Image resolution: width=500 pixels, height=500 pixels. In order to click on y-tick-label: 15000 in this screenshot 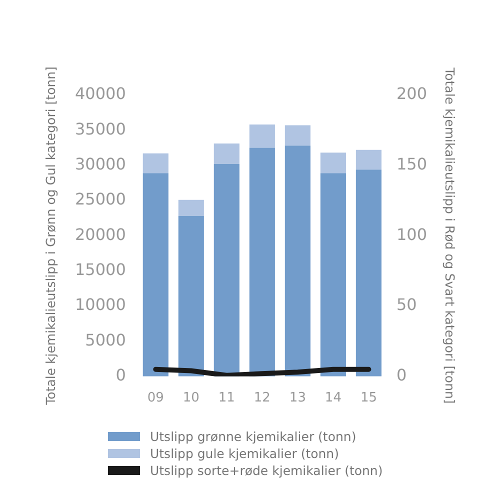, I will do `click(100, 270)`.